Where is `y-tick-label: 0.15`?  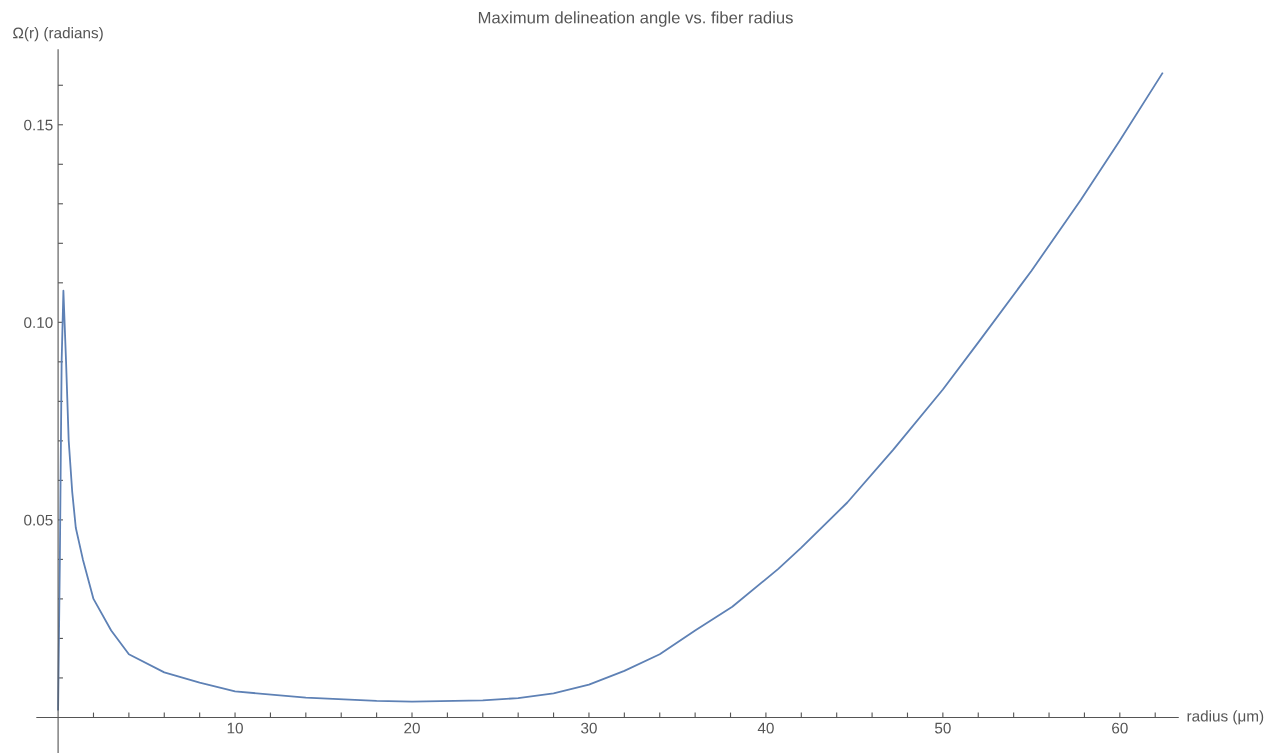 y-tick-label: 0.15 is located at coordinates (38, 125).